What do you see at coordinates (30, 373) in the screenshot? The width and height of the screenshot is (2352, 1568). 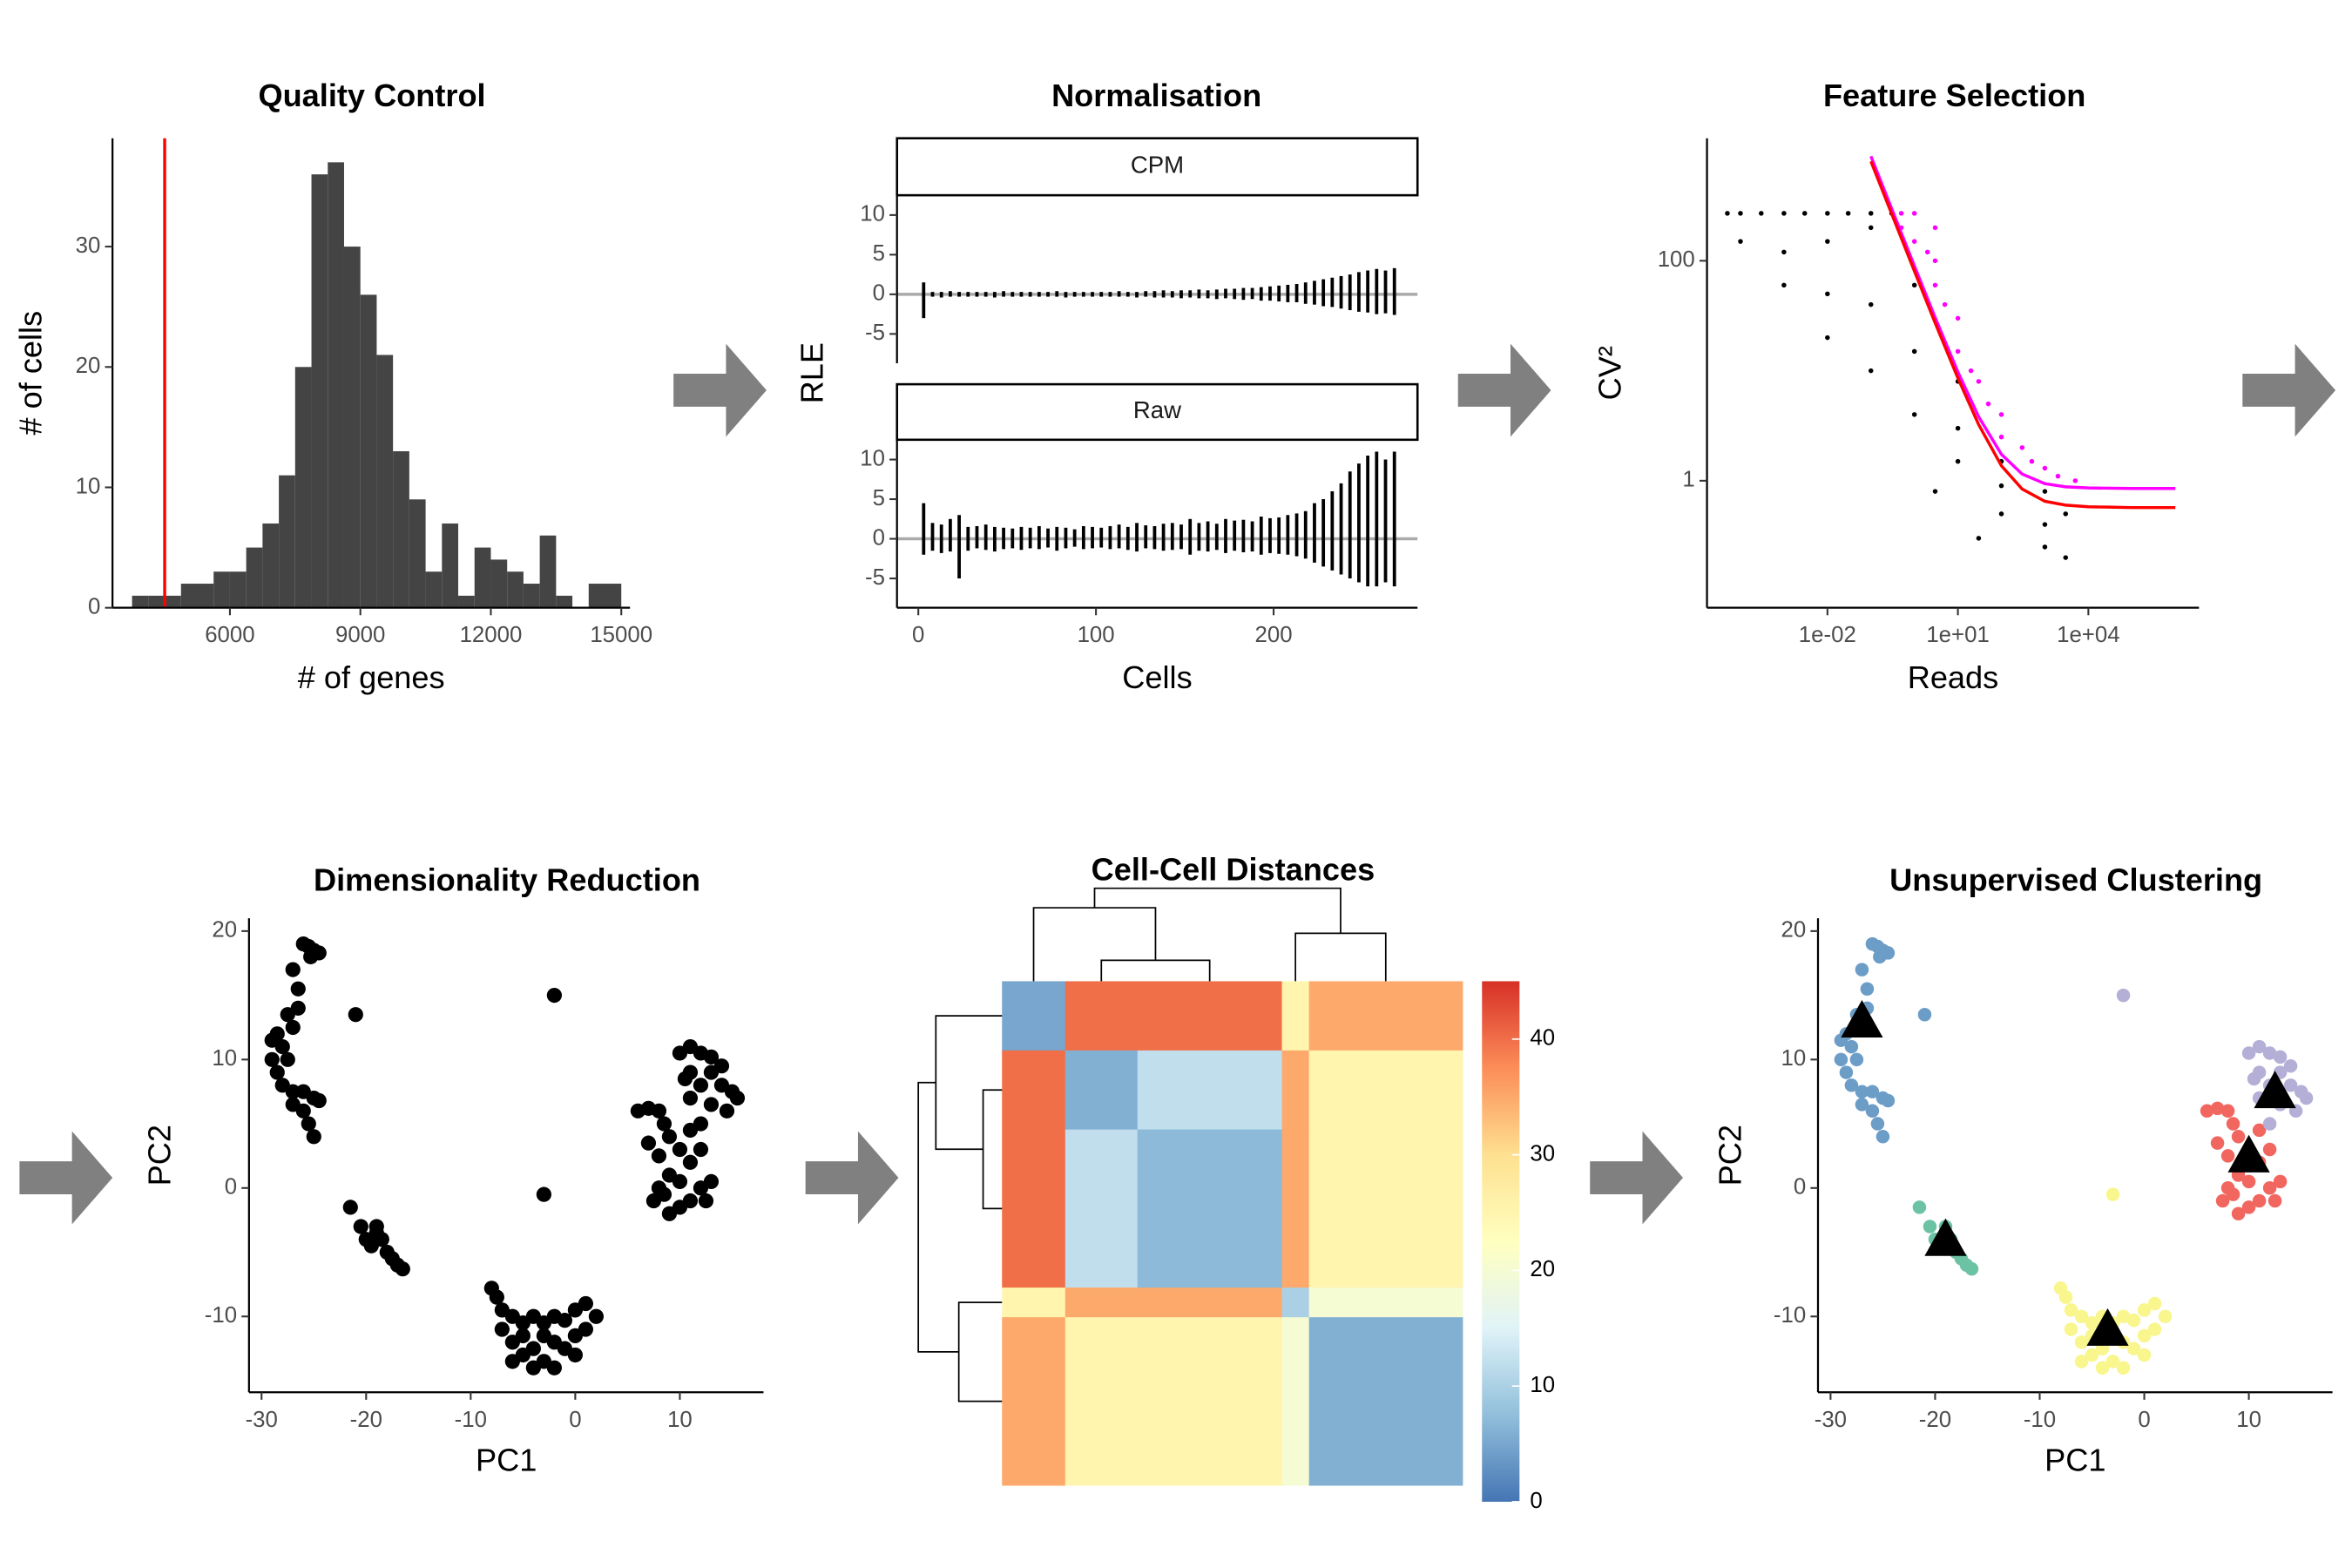 I see `y-axis-label: # of cells` at bounding box center [30, 373].